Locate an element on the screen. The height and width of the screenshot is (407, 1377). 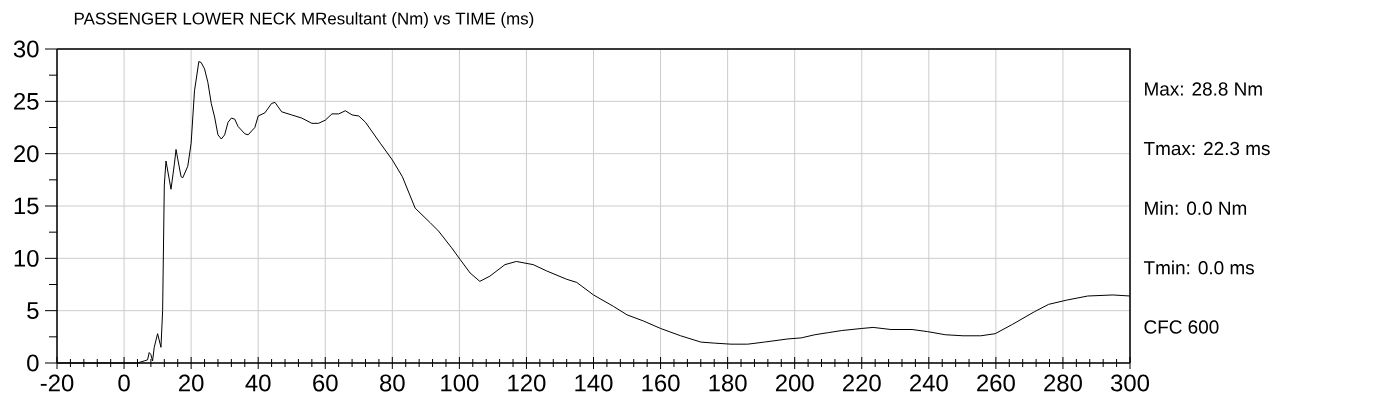
x-tick-label: 220 is located at coordinates (862, 383).